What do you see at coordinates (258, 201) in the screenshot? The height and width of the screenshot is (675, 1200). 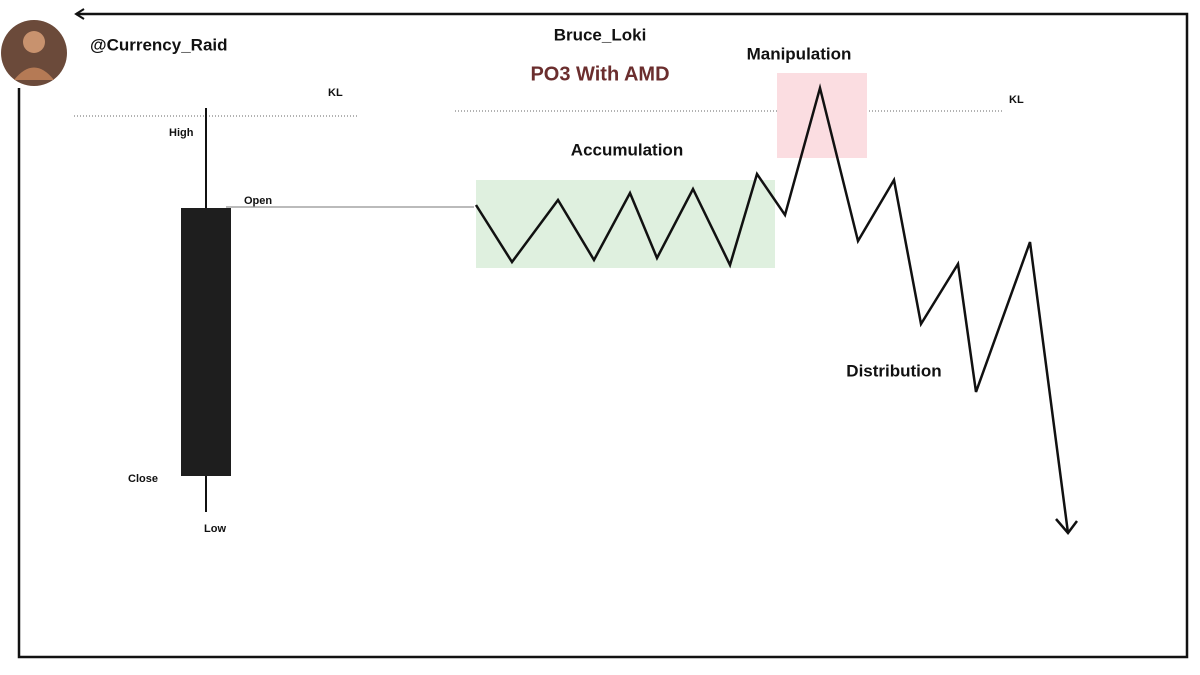 I see `open-label: Open` at bounding box center [258, 201].